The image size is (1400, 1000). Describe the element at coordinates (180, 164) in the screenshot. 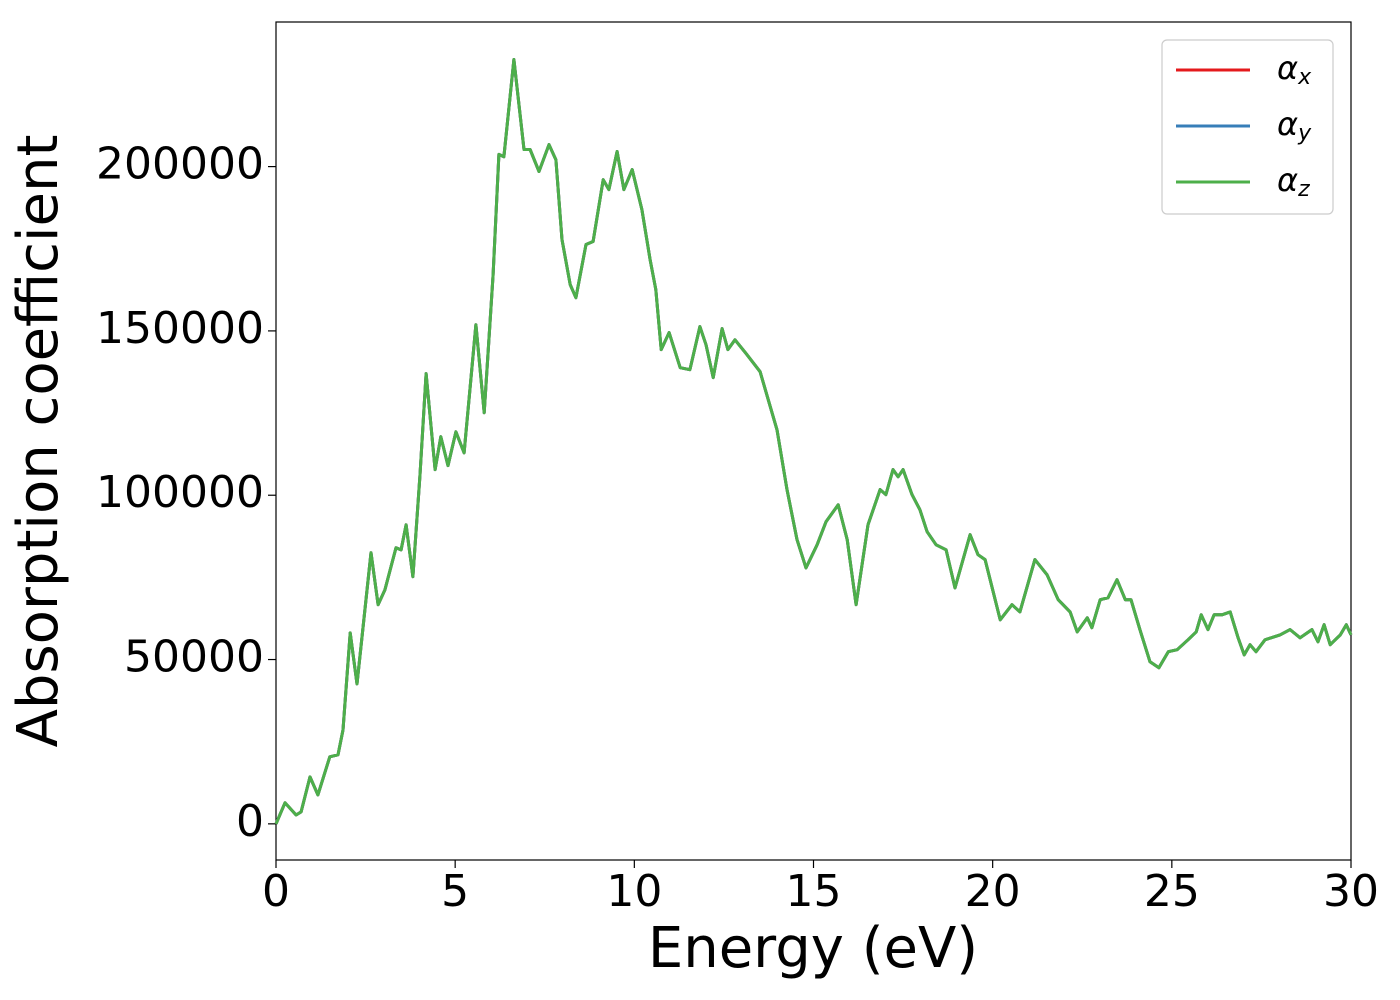

I see `y-tick-label: 200000` at that location.